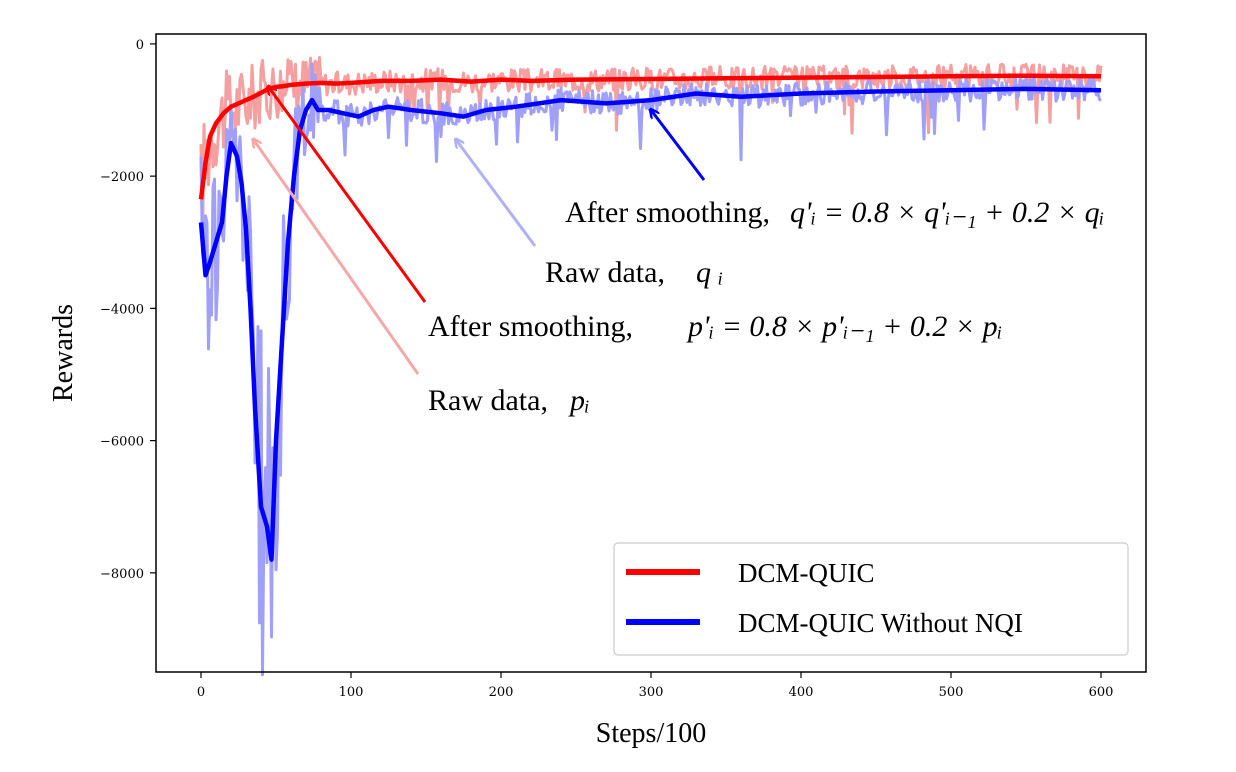  I want to click on x-tick-label: 0, so click(201, 692).